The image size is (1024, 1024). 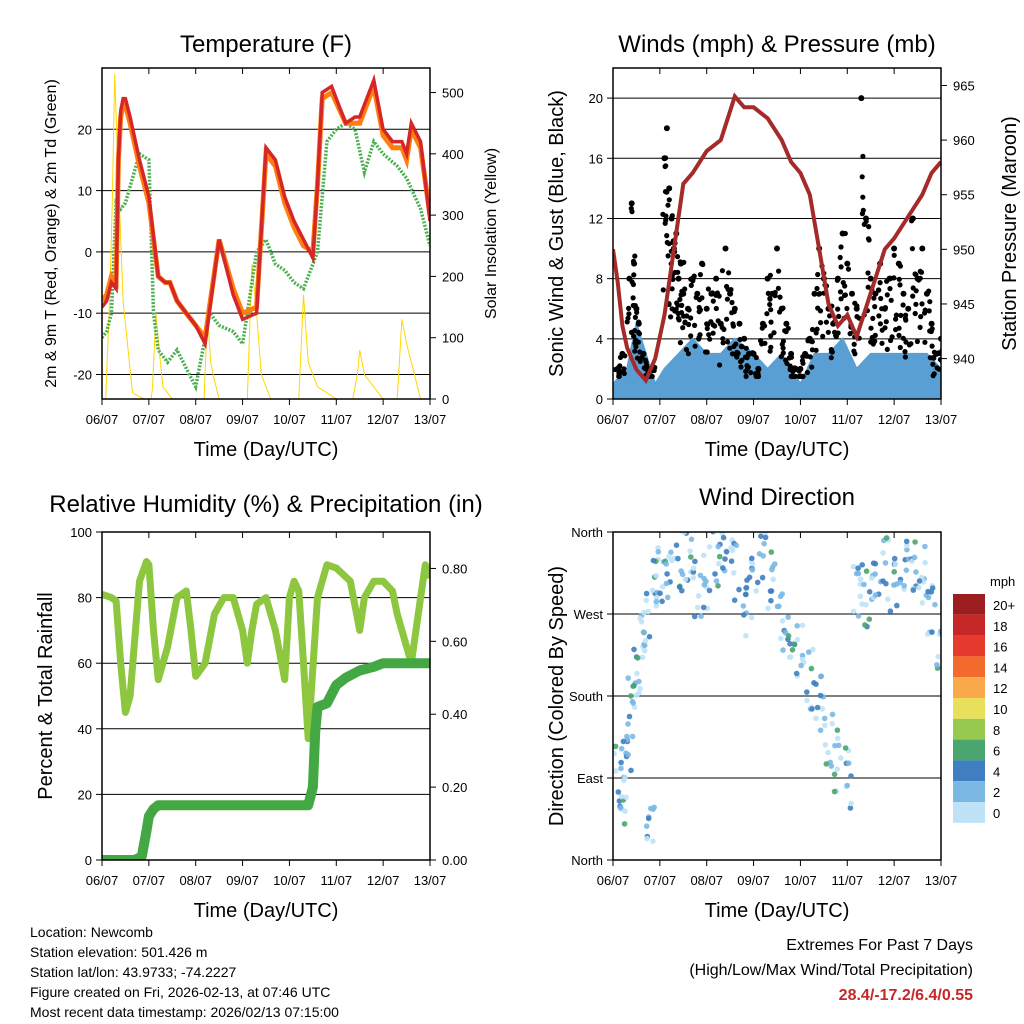 I want to click on x-tick-label: 12/07, so click(x=894, y=419).